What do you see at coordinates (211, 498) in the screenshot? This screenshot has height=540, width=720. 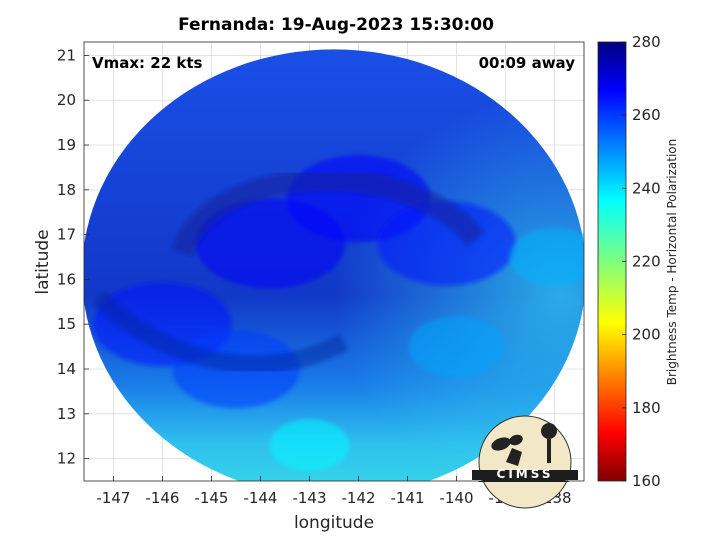 I see `x-tick-label: -145` at bounding box center [211, 498].